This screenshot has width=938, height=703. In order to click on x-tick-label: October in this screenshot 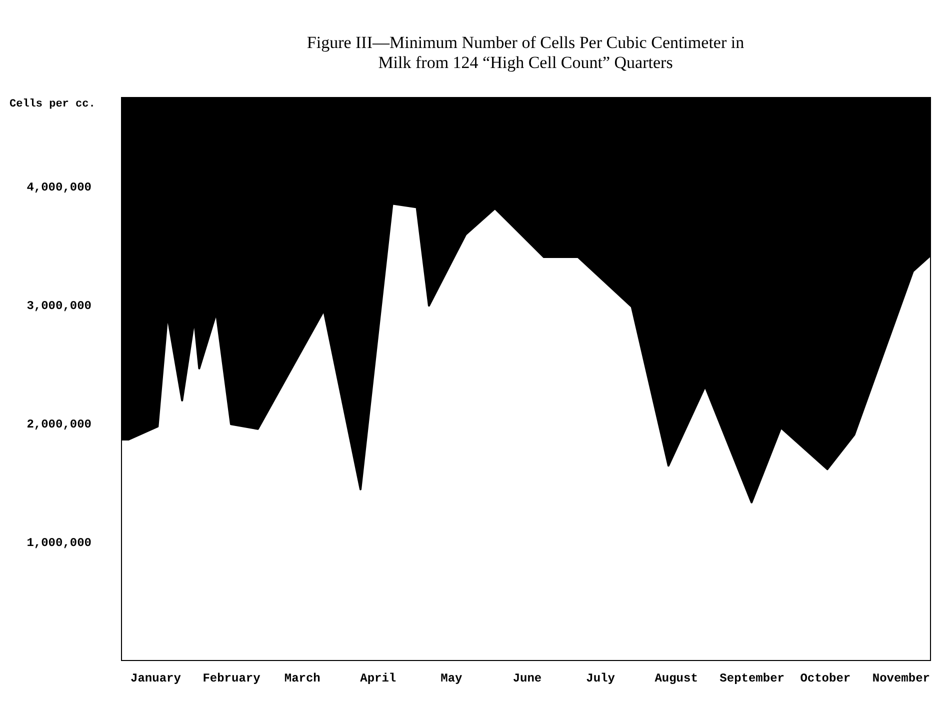, I will do `click(825, 679)`.